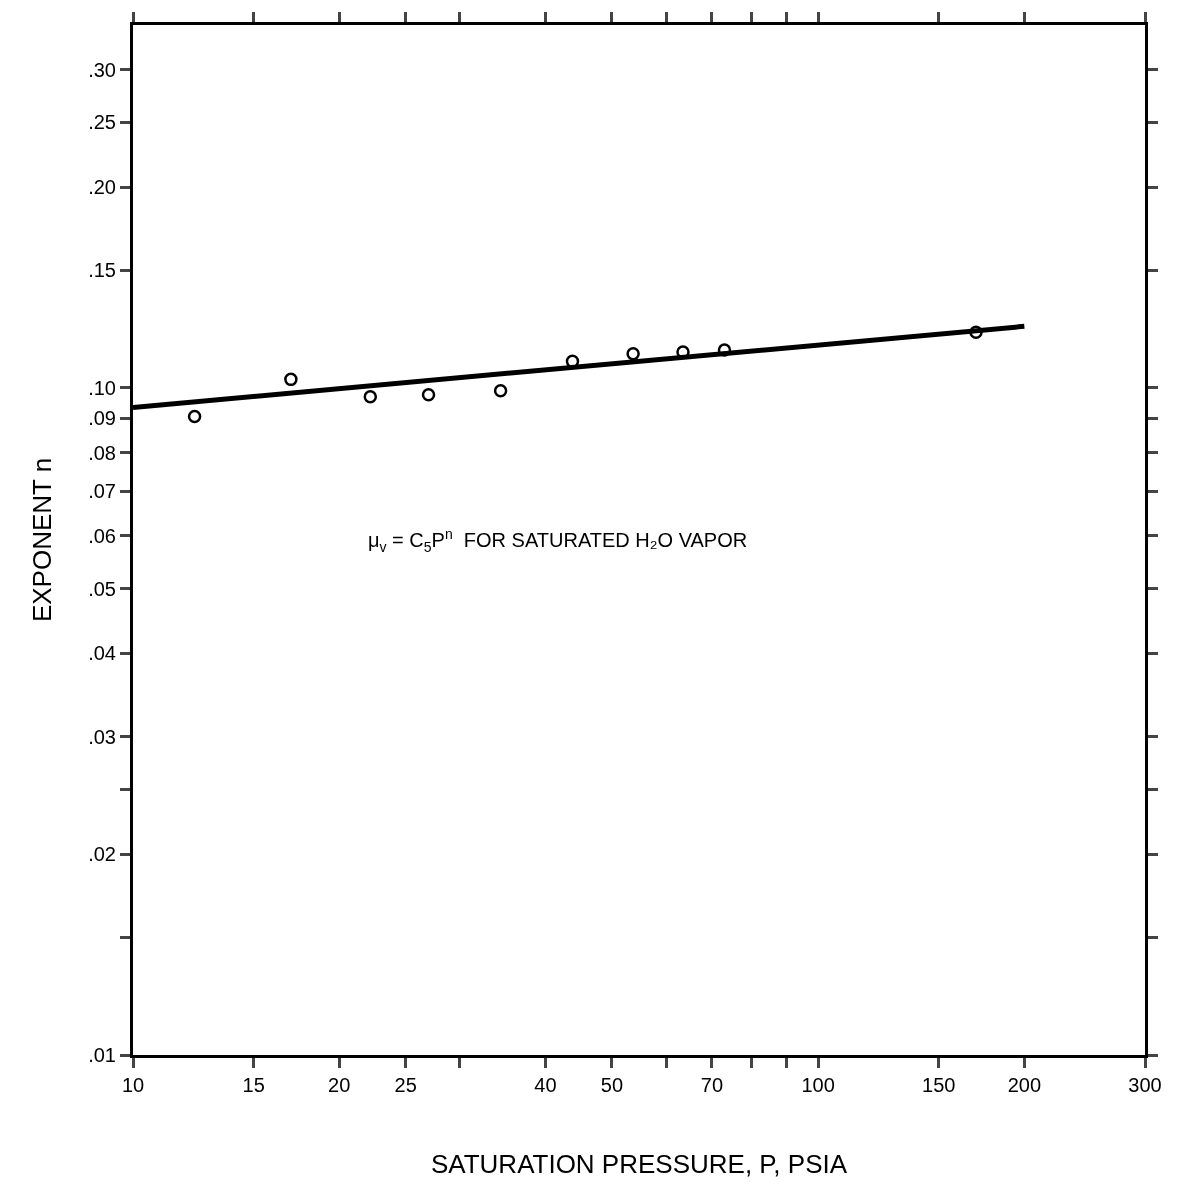 The image size is (1185, 1186). Describe the element at coordinates (102, 491) in the screenshot. I see `y-tick-label: .07` at that location.